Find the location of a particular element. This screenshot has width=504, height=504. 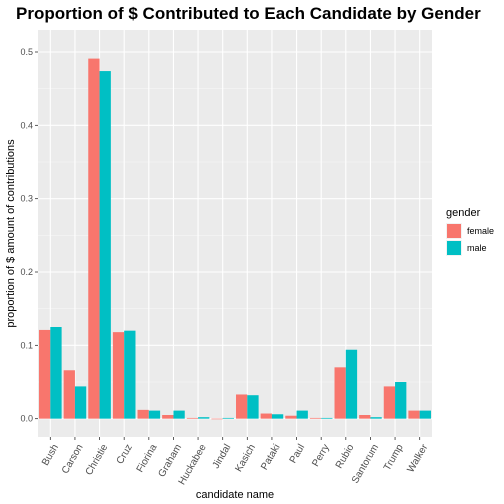

legend-label-male: male is located at coordinates (477, 248).